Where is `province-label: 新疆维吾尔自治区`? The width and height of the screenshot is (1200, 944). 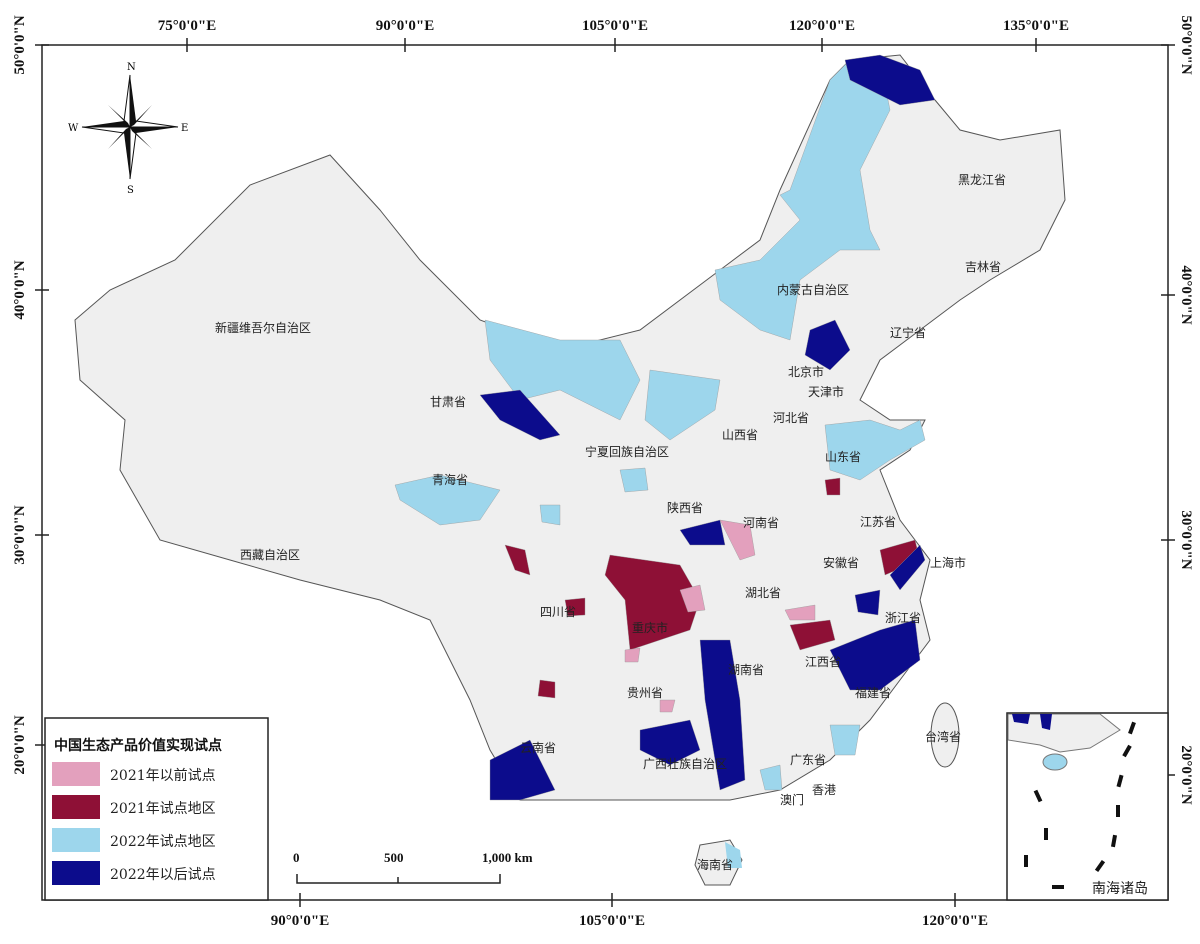
province-label: 新疆维吾尔自治区 is located at coordinates (263, 327).